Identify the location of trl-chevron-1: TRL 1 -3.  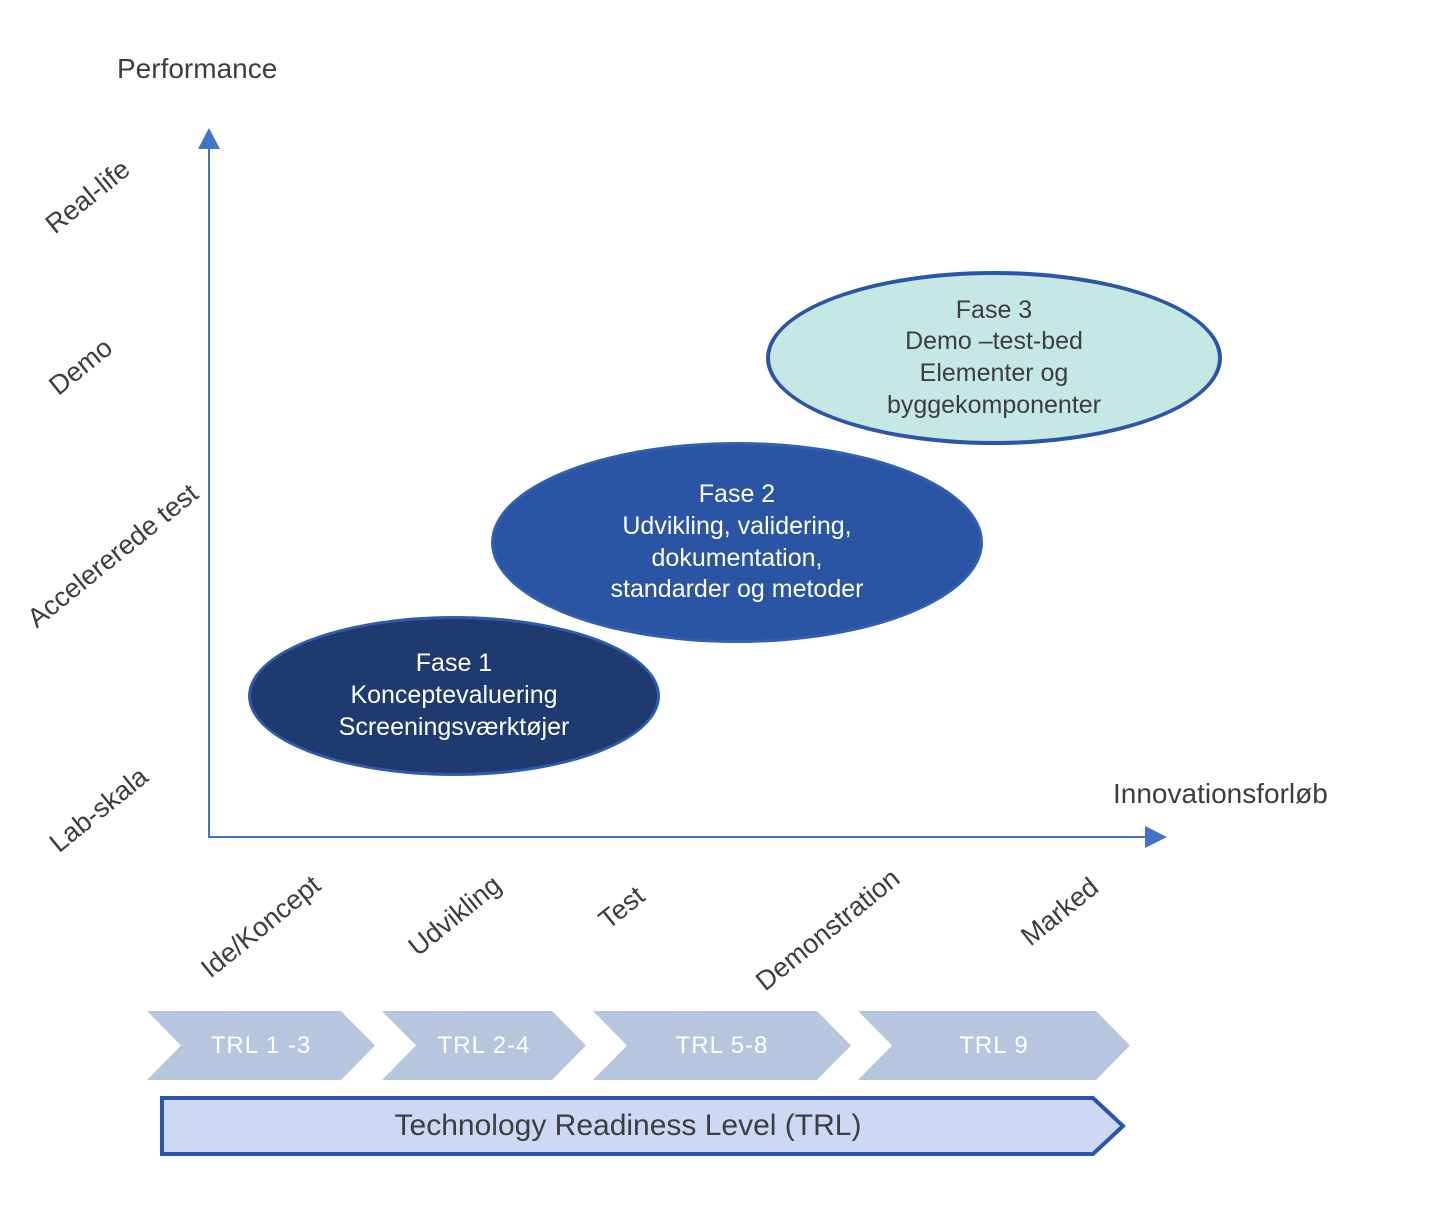
(261, 1045).